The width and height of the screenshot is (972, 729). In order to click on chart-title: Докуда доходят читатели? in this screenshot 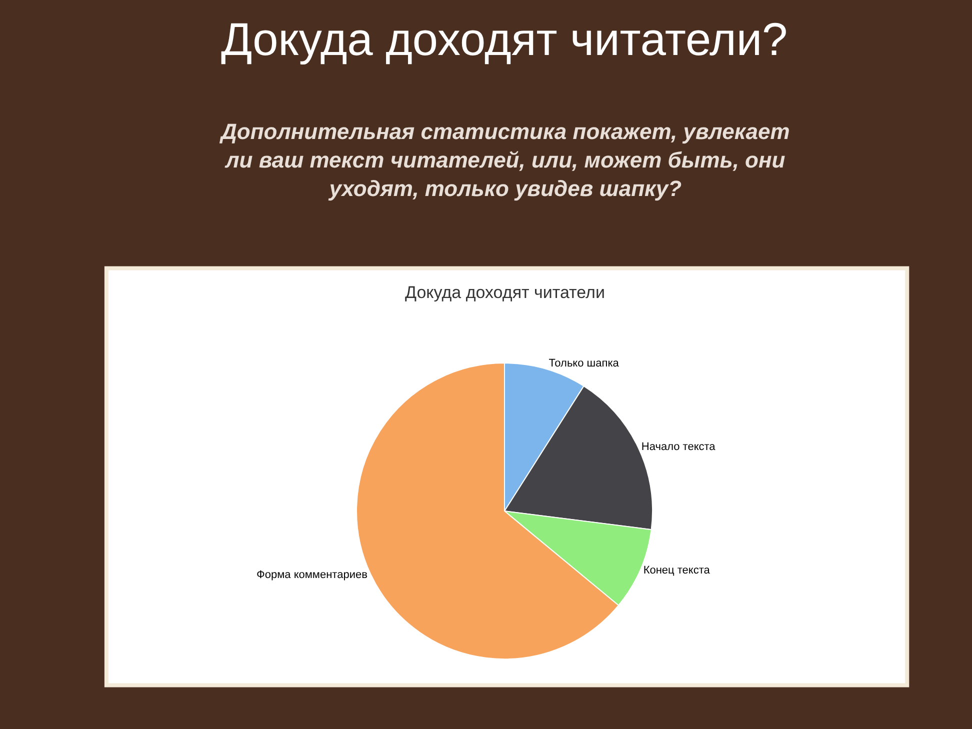, I will do `click(504, 39)`.